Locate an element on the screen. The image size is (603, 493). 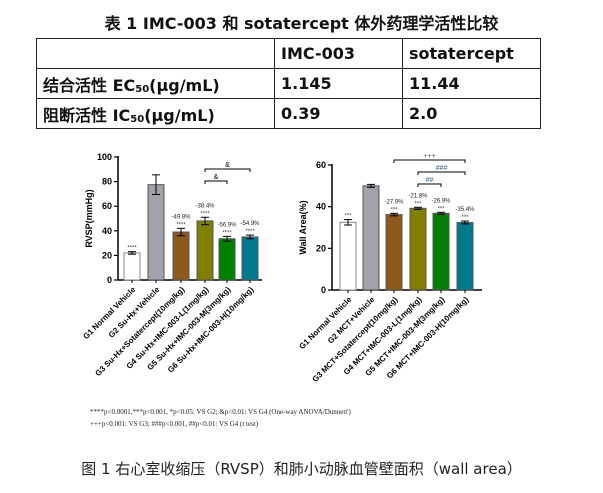
bracket-label: ### is located at coordinates (442, 168).